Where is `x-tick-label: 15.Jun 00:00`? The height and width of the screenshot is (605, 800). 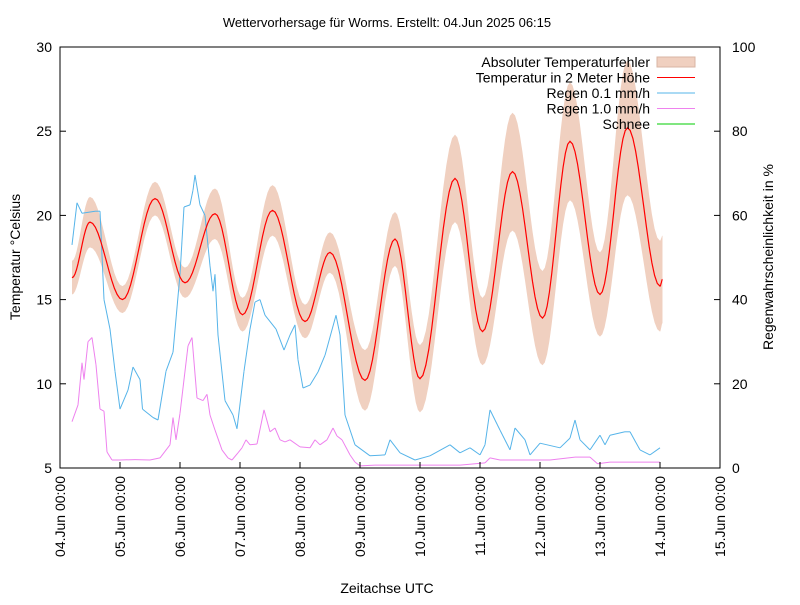 x-tick-label: 15.Jun 00:00 is located at coordinates (720, 516).